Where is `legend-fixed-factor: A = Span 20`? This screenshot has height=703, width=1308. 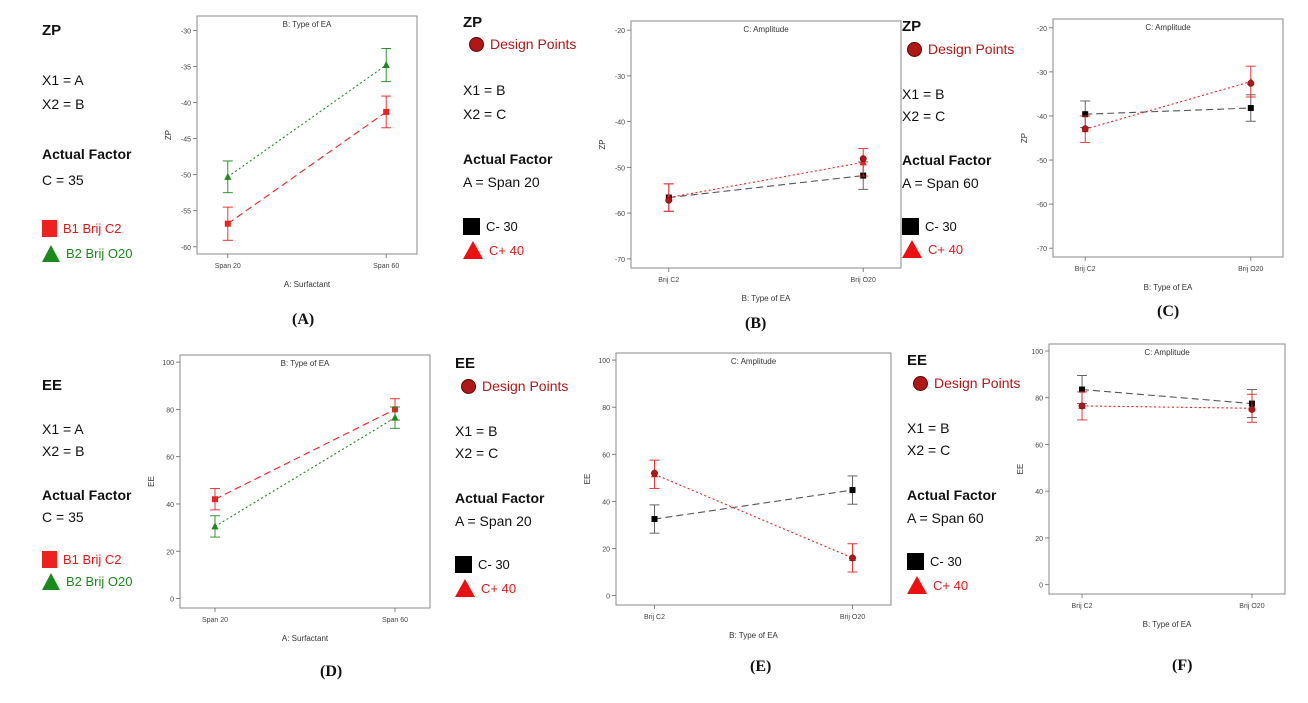
legend-fixed-factor: A = Span 20 is located at coordinates (501, 182).